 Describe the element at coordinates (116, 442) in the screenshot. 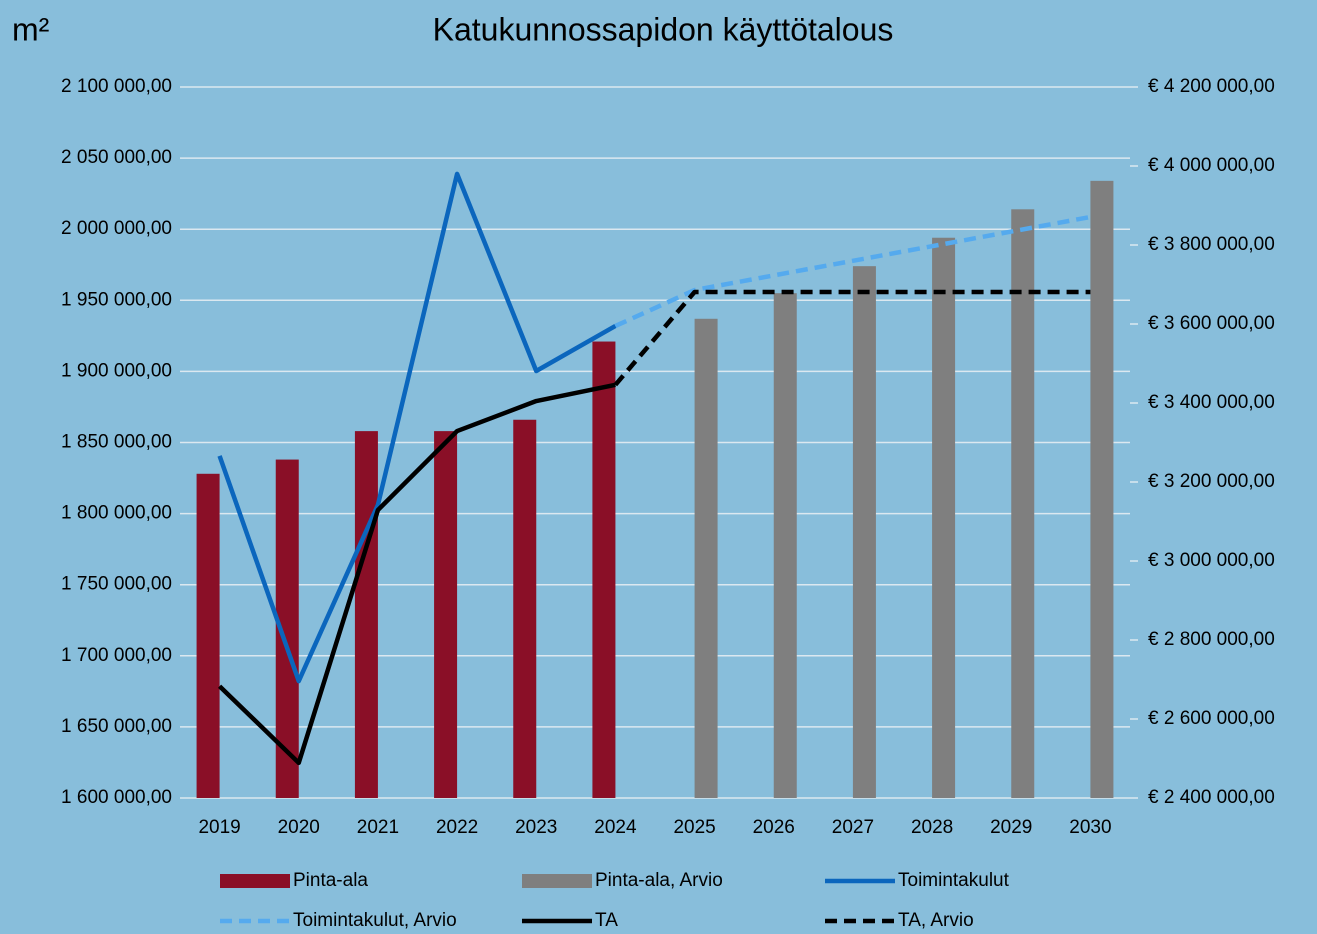

I see `y-tick-label: 1 850 000,00` at that location.